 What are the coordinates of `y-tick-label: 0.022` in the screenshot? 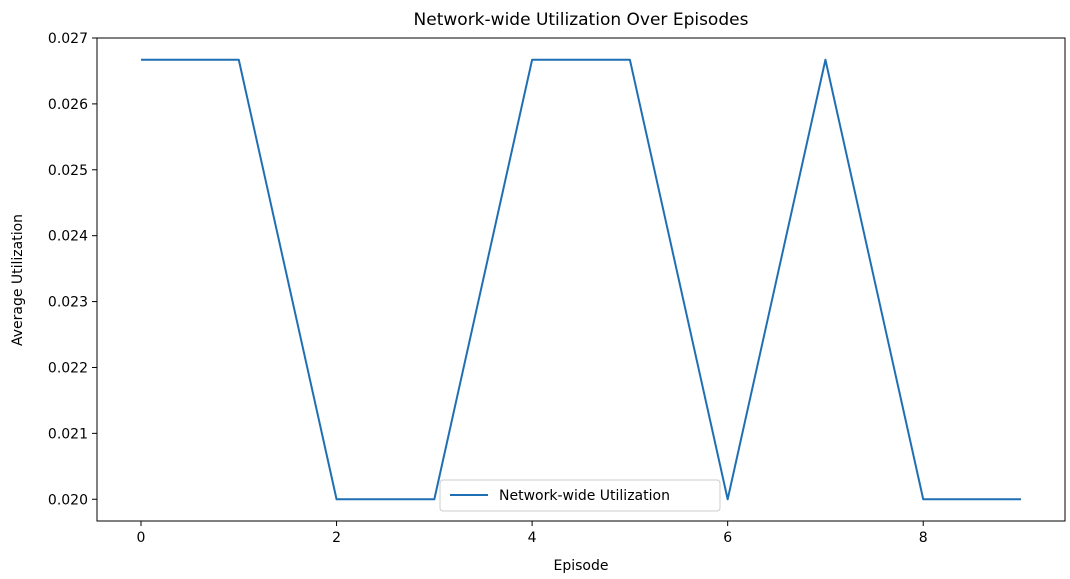 It's located at (68, 368).